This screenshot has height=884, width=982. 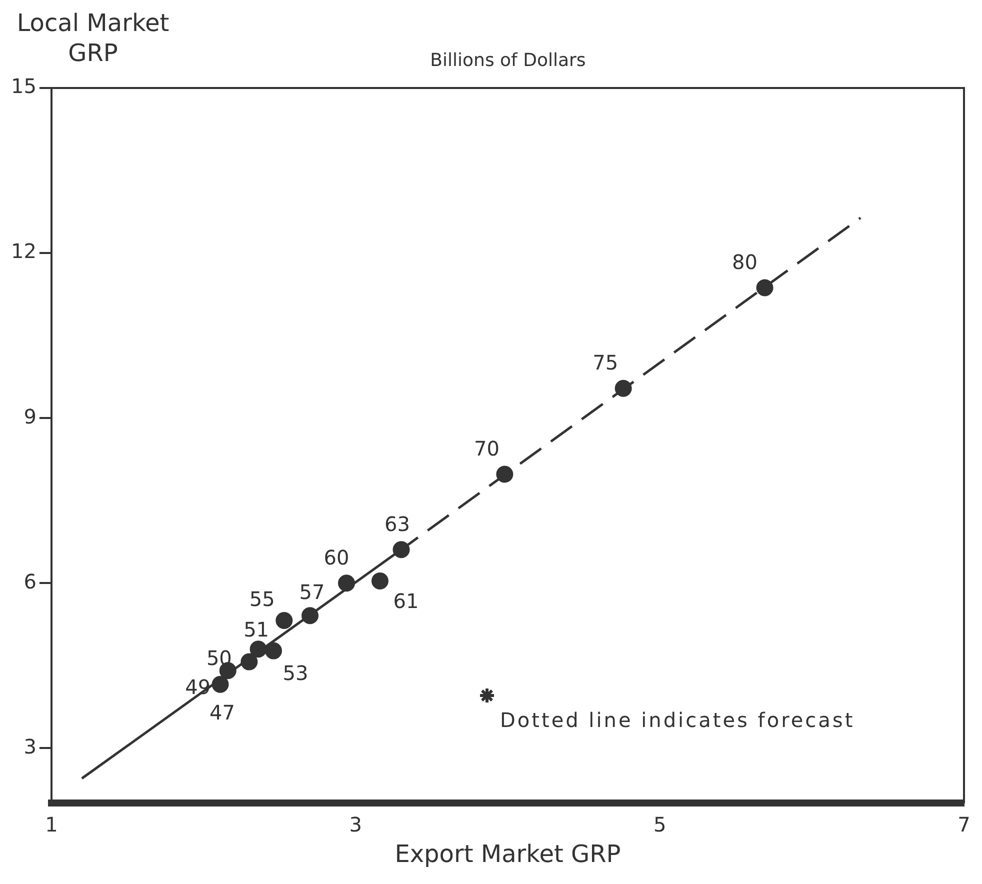 I want to click on chart-title: Billions of Dollars, so click(x=508, y=60).